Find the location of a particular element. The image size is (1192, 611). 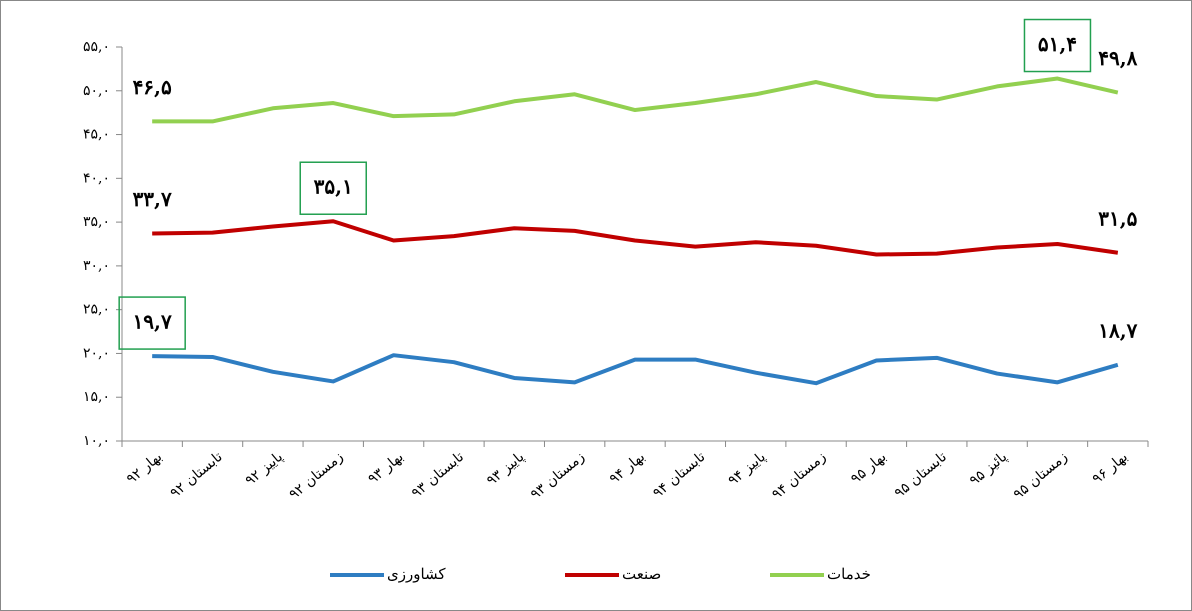

data-label: ۴۶,۵ is located at coordinates (152, 87).